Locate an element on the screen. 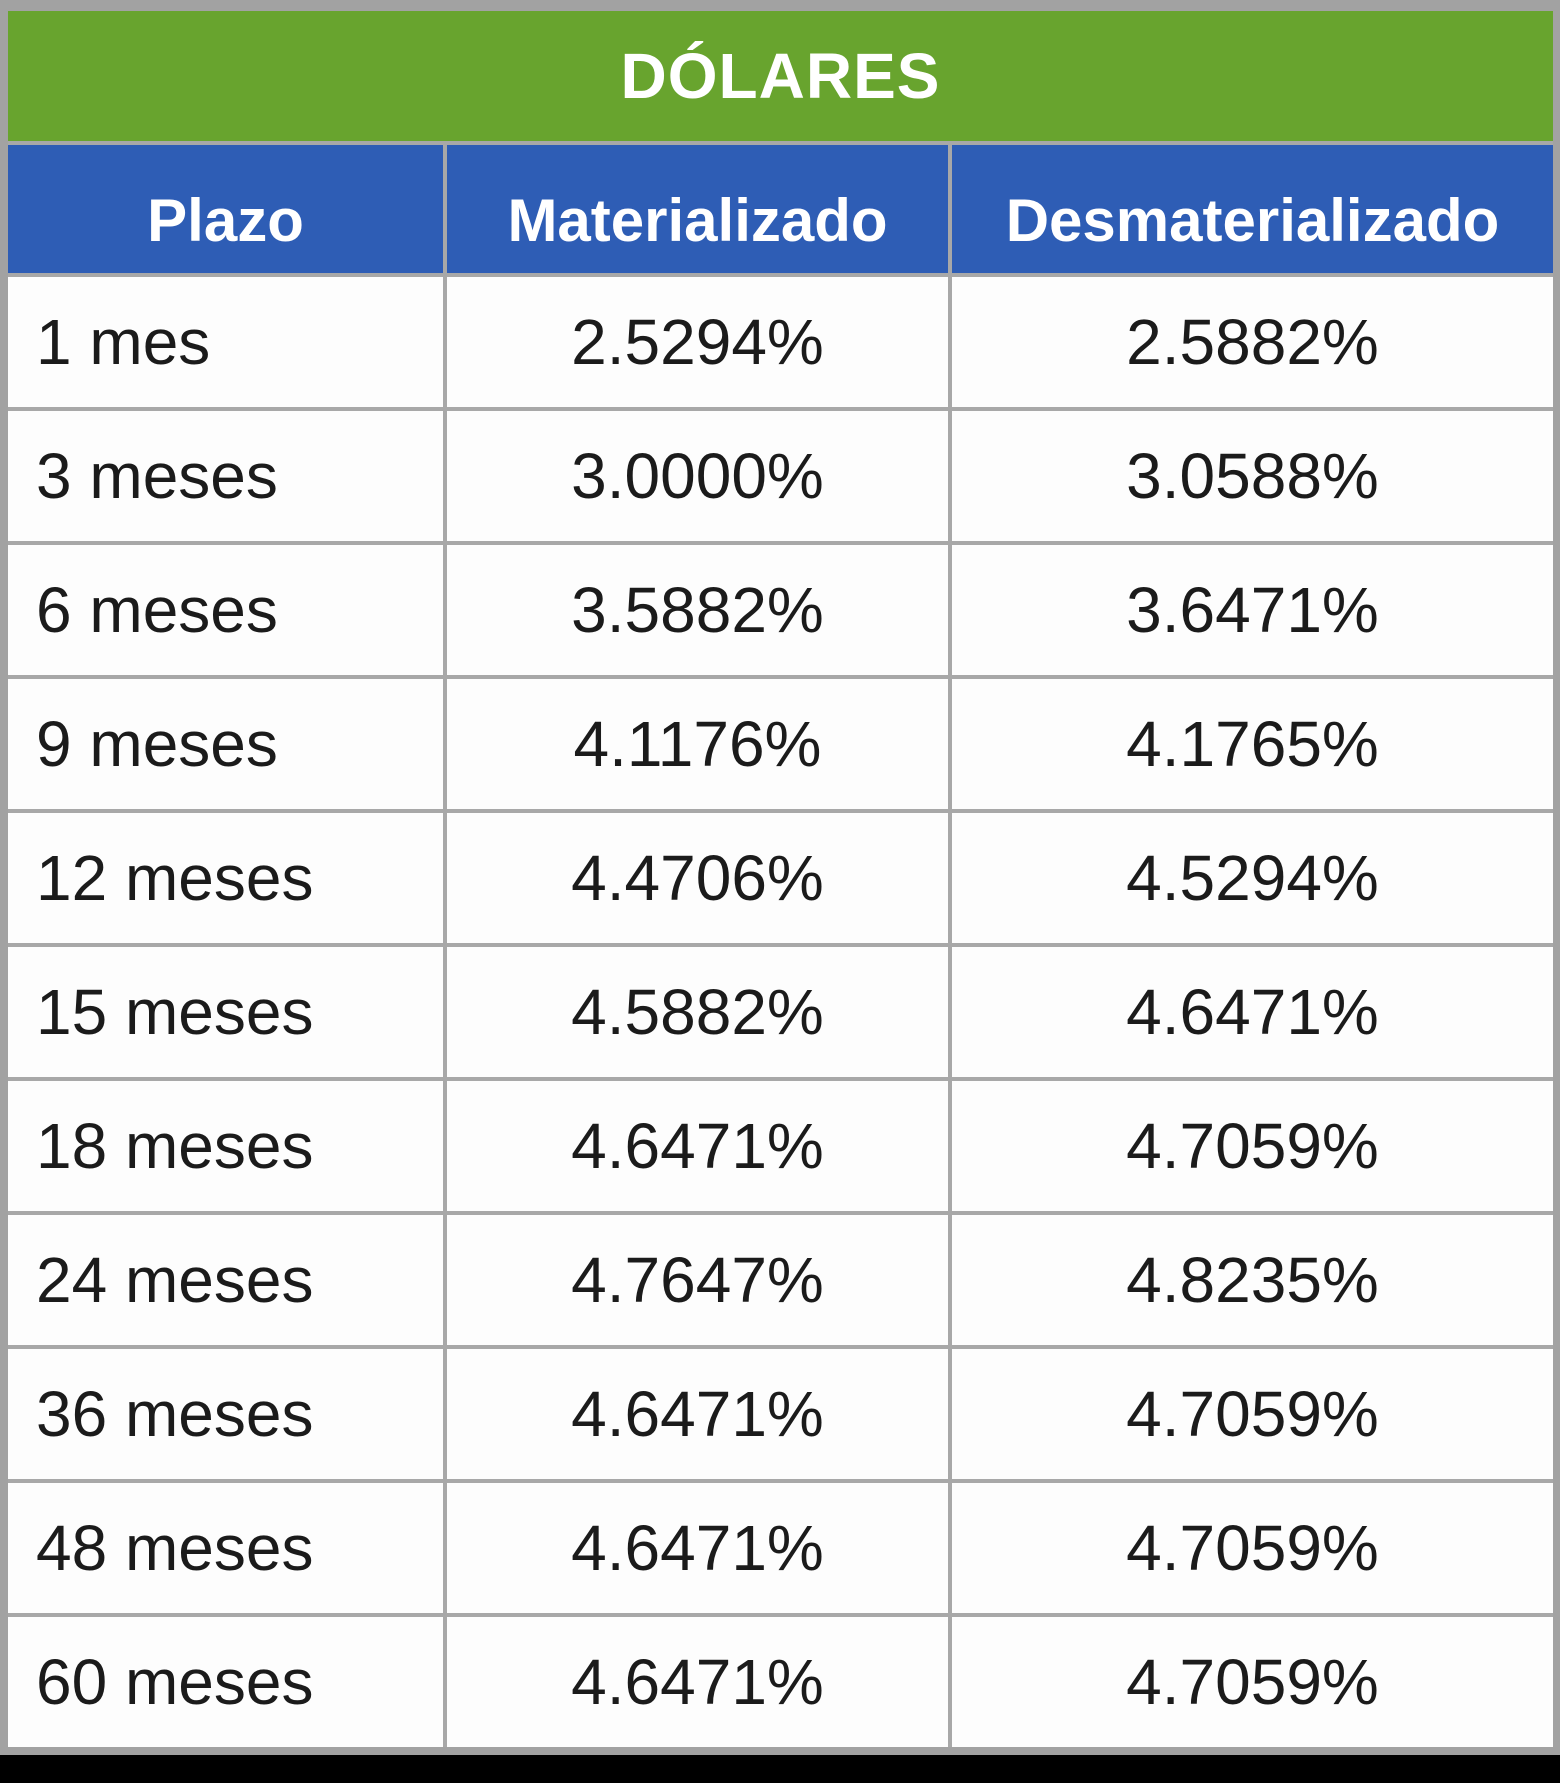 The height and width of the screenshot is (1783, 1560). plazo-cell: 36 meses is located at coordinates (225, 1414).